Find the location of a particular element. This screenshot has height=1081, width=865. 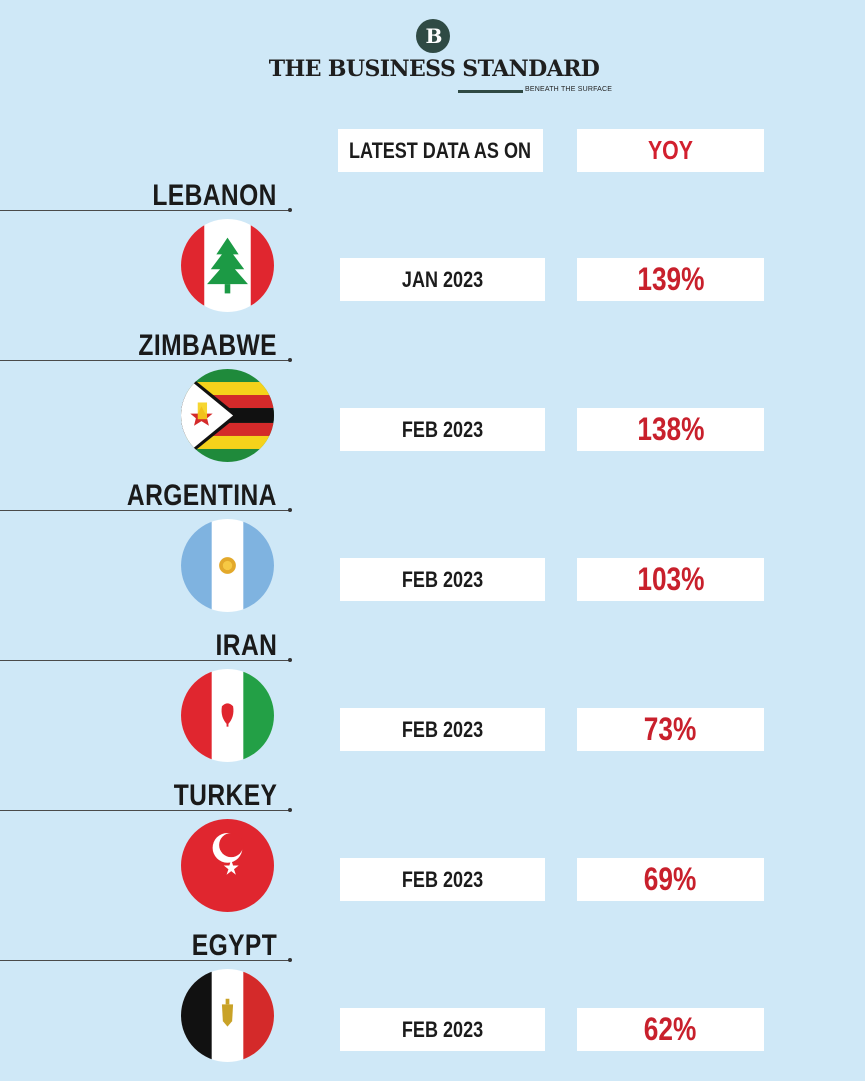

country-label: ZIMBABWE is located at coordinates (192, 346).